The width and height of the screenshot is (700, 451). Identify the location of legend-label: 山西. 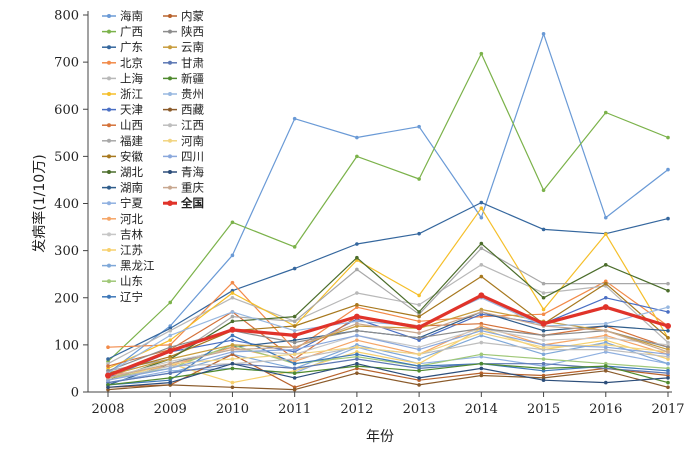
(131, 125).